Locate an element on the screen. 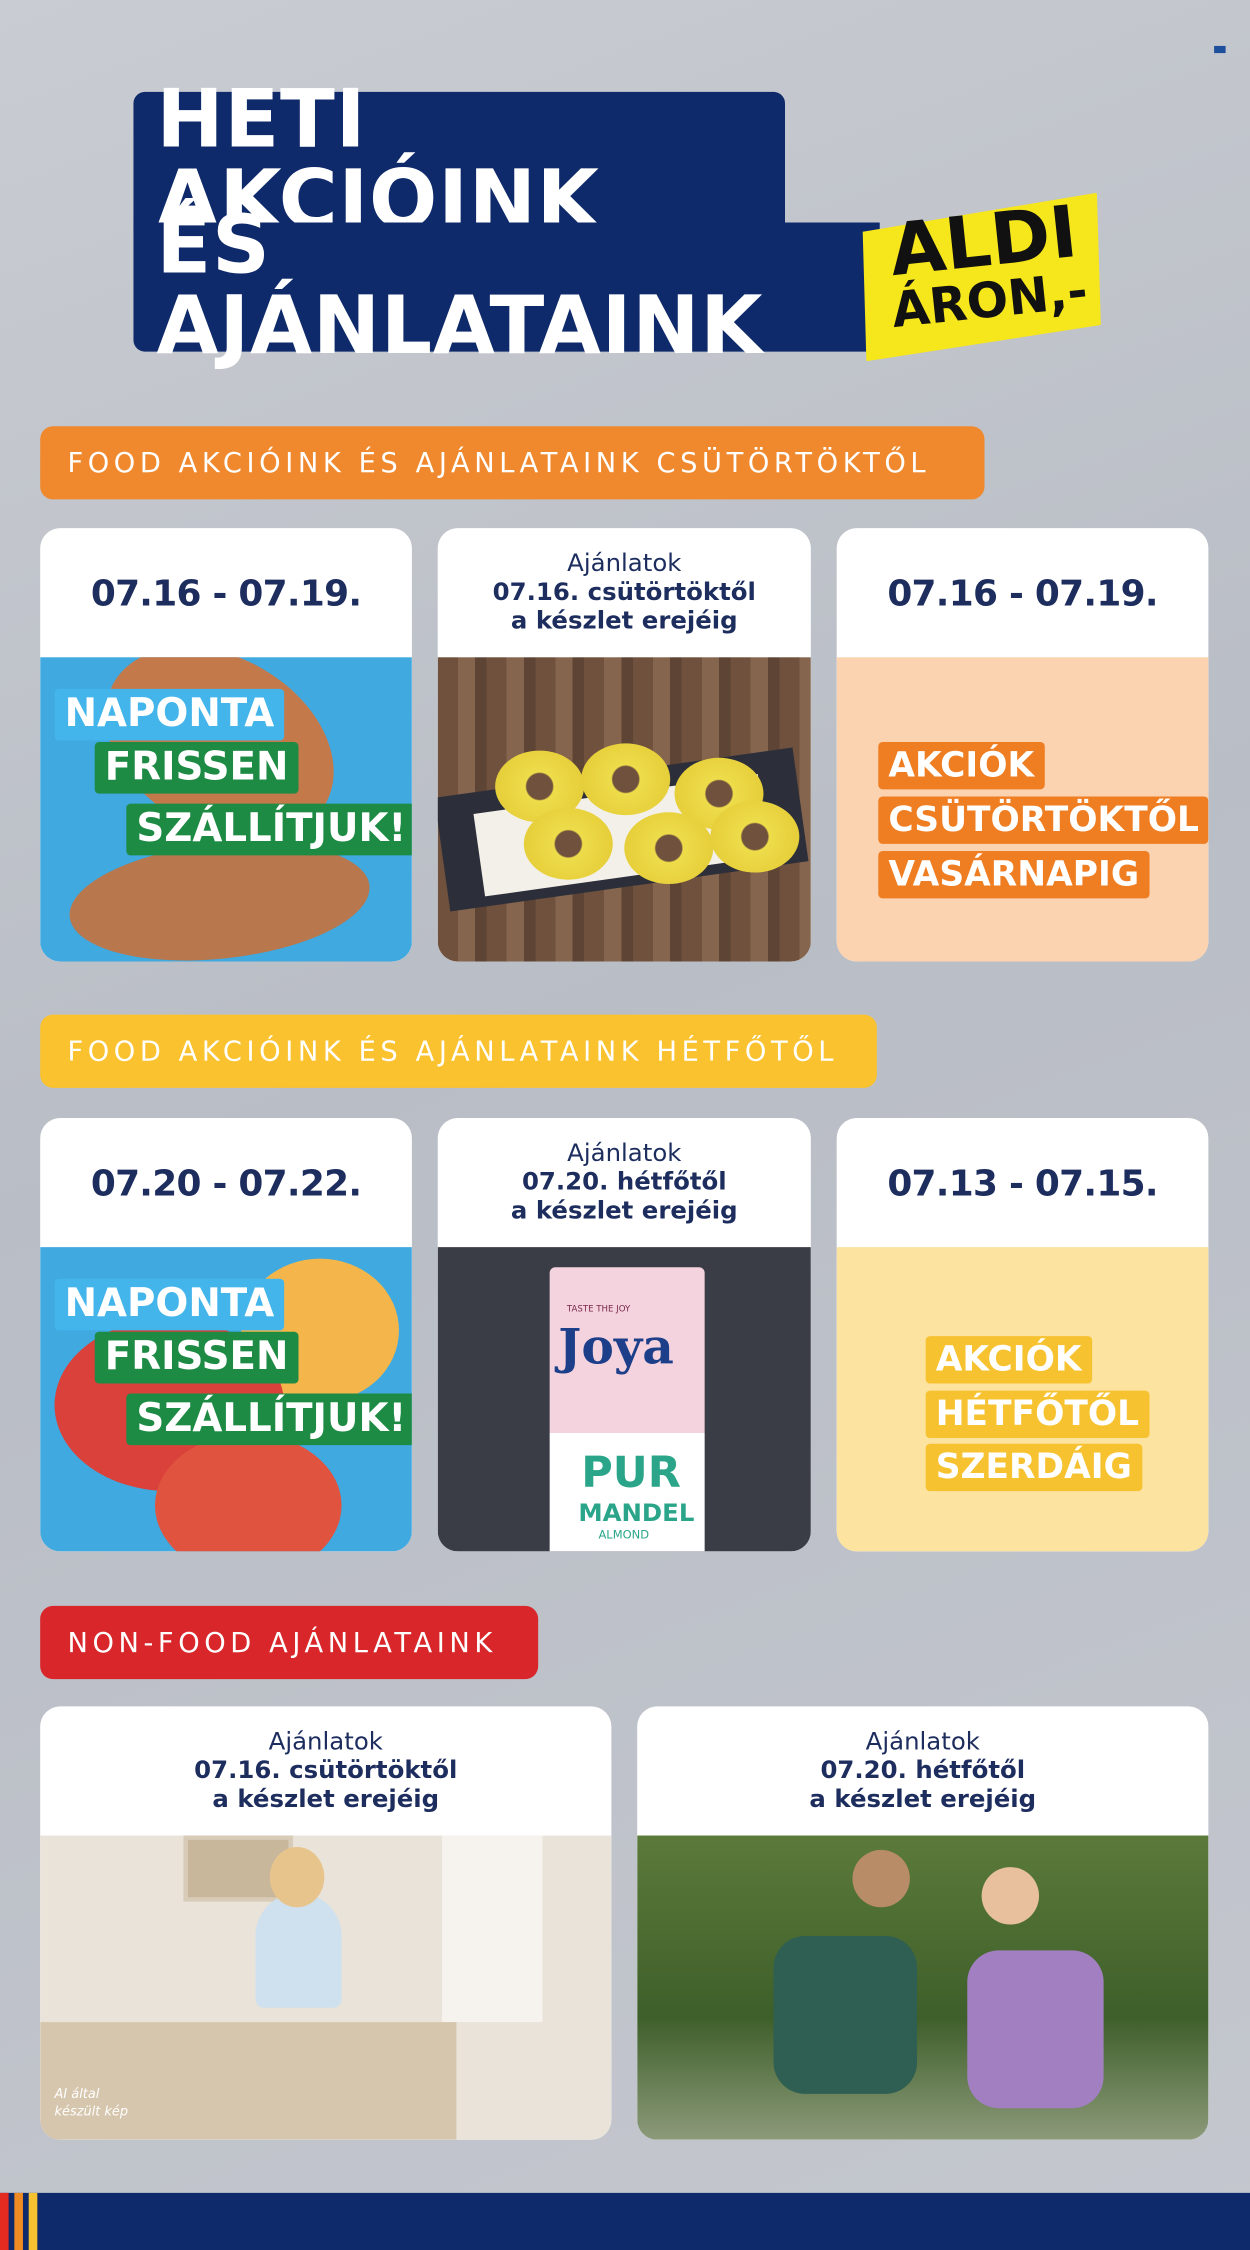  promo-label: SZERDÁIG is located at coordinates (1033, 1467).